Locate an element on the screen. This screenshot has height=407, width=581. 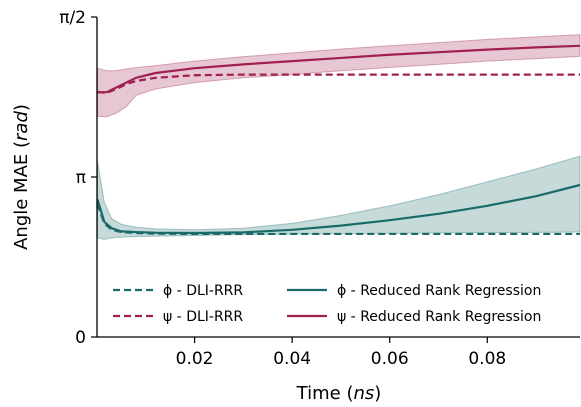
x-tick-label: 0.08 is located at coordinates (487, 359).